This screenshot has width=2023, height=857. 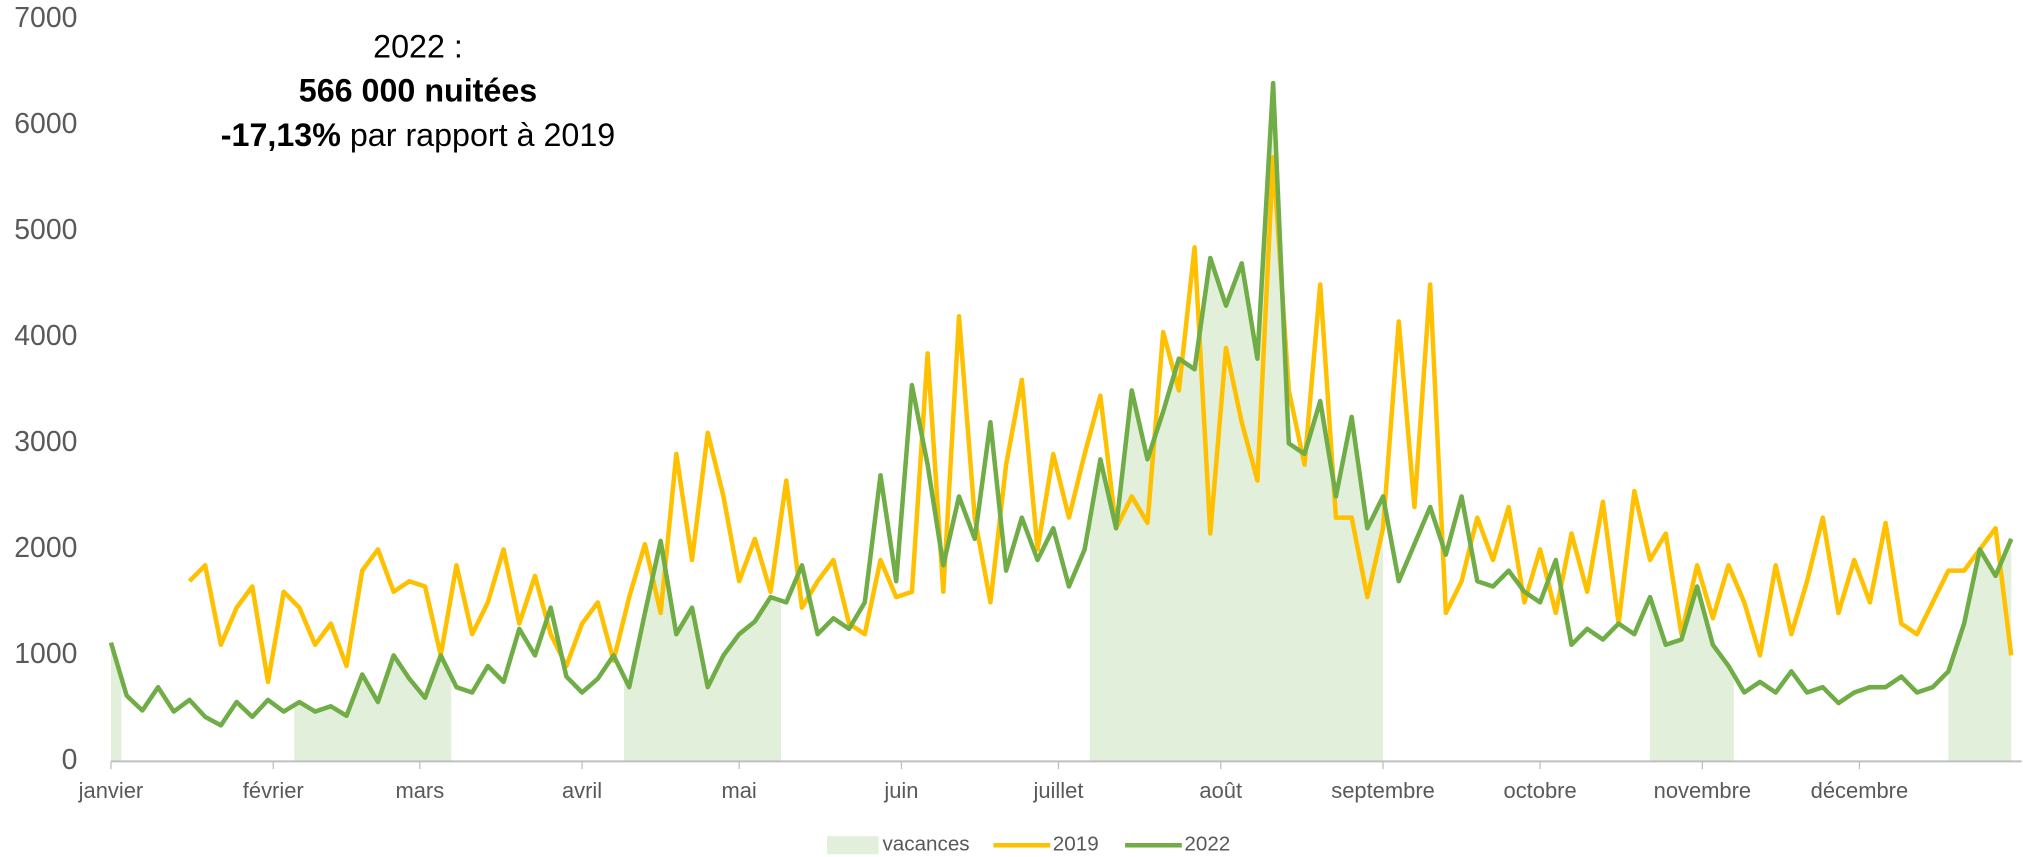 I want to click on y-tick-label: 3000, so click(x=45, y=442).